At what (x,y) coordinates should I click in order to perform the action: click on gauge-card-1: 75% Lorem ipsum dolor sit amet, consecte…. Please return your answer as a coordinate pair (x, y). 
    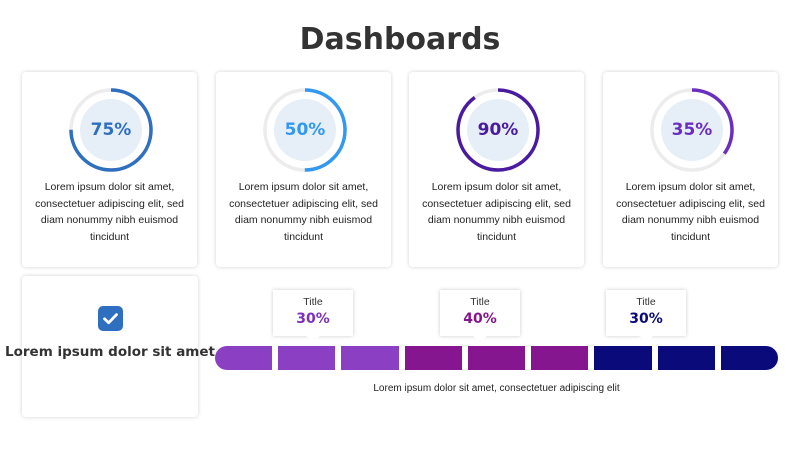
    Looking at the image, I should click on (109, 169).